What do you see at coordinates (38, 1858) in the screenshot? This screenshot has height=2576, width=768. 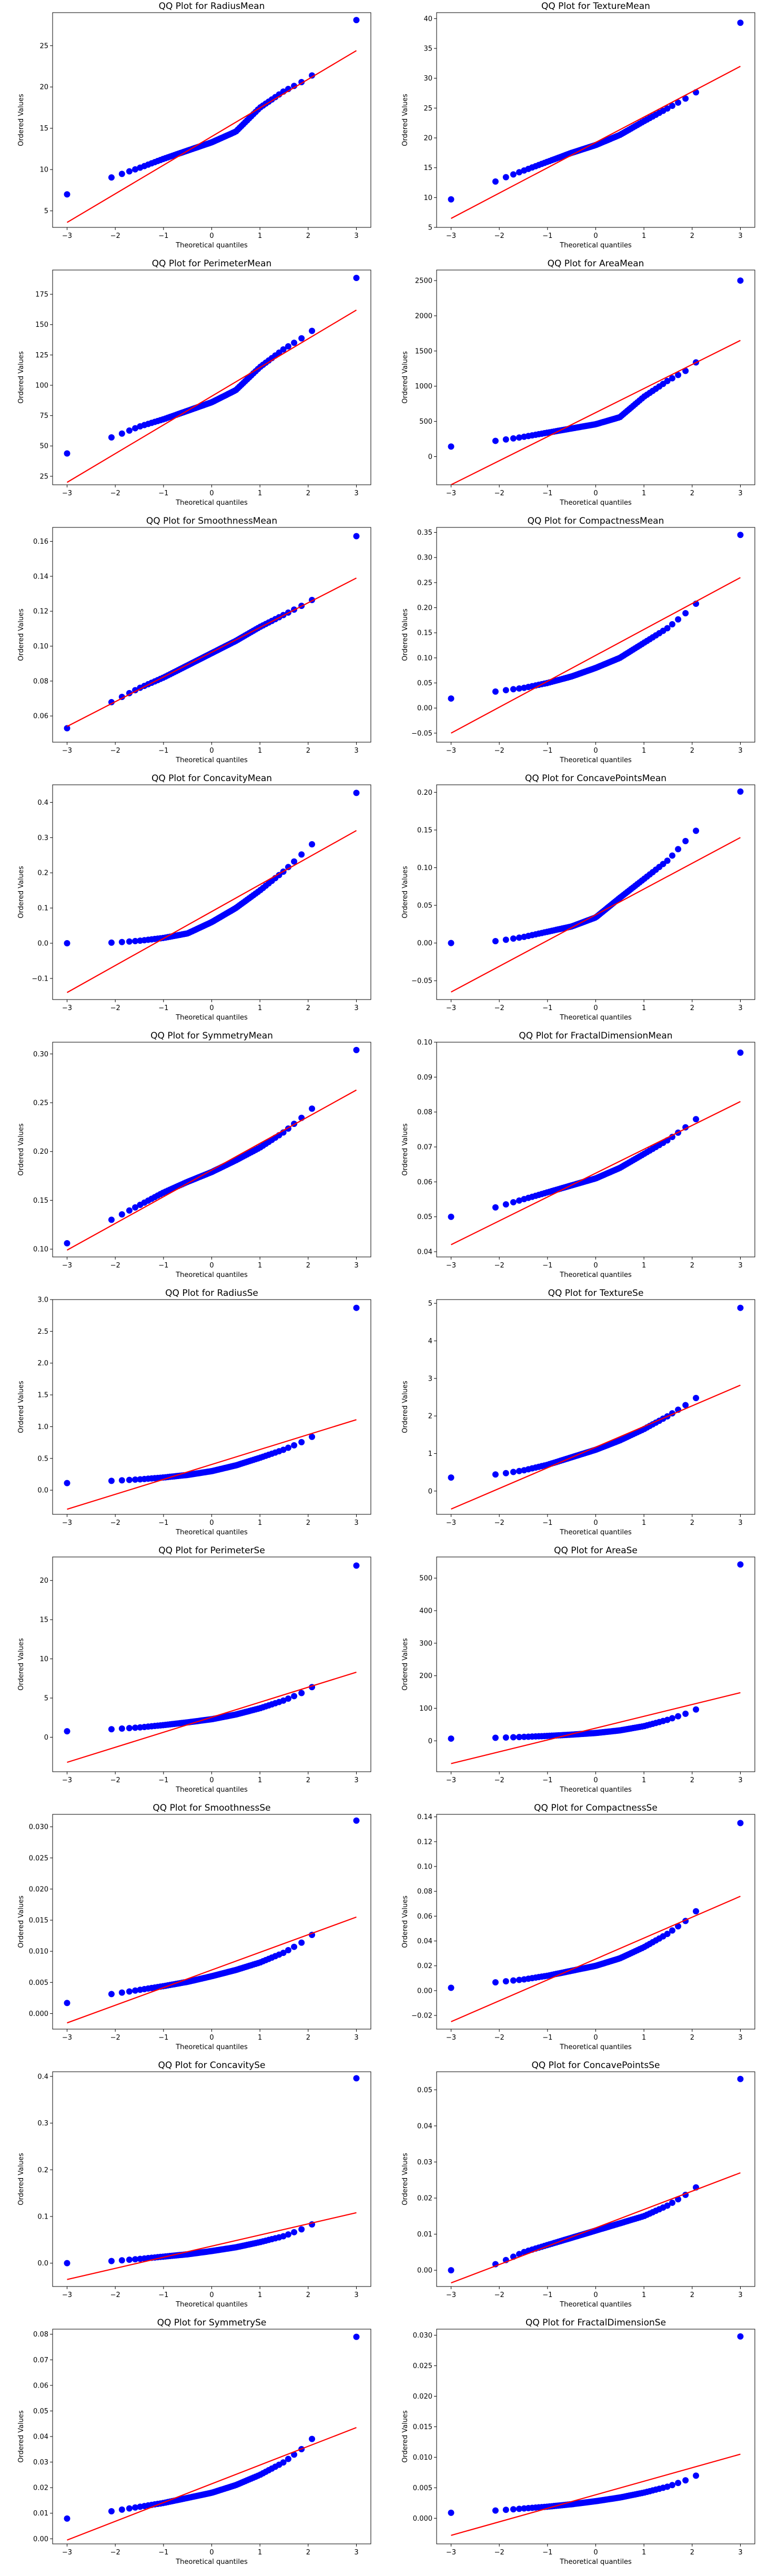 I see `y-tick-label: 0.025` at bounding box center [38, 1858].